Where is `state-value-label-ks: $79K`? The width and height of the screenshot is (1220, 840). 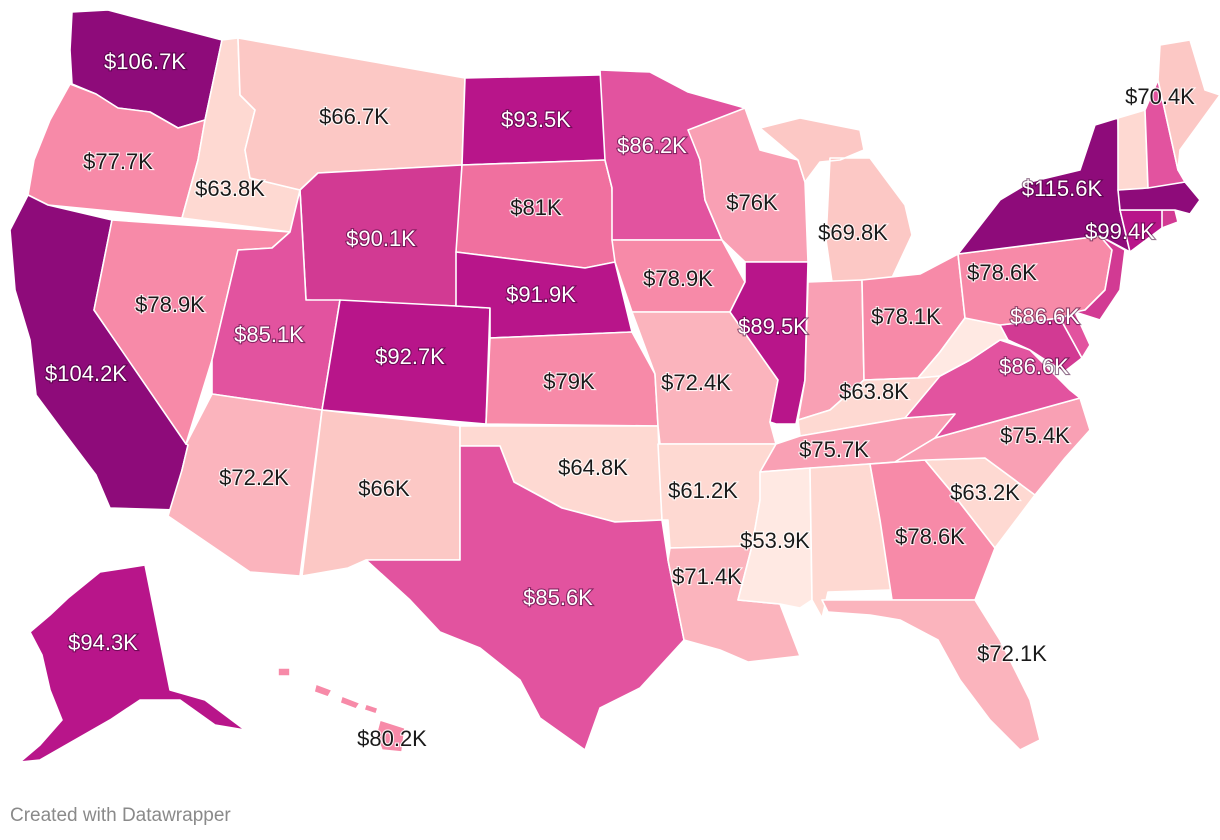
state-value-label-ks: $79K is located at coordinates (569, 381).